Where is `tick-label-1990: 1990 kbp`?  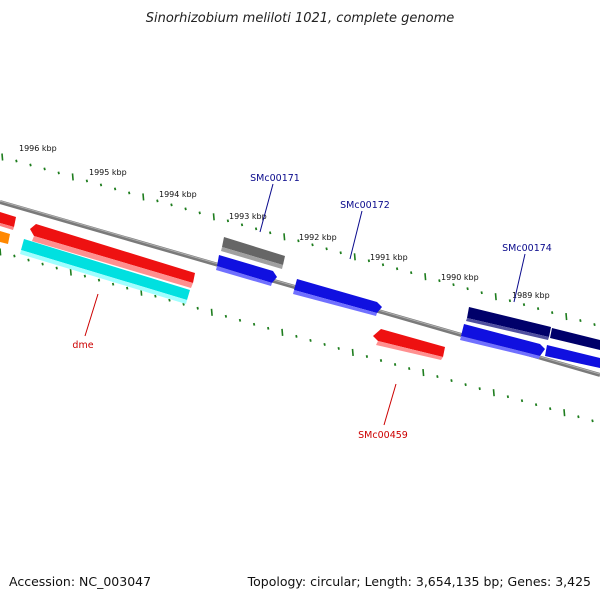
tick-label-1990: 1990 kbp is located at coordinates (460, 277).